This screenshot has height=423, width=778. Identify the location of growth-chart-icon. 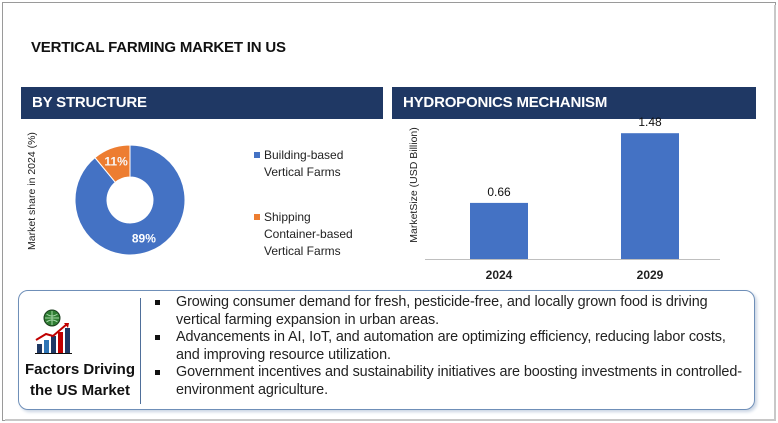
(53, 331).